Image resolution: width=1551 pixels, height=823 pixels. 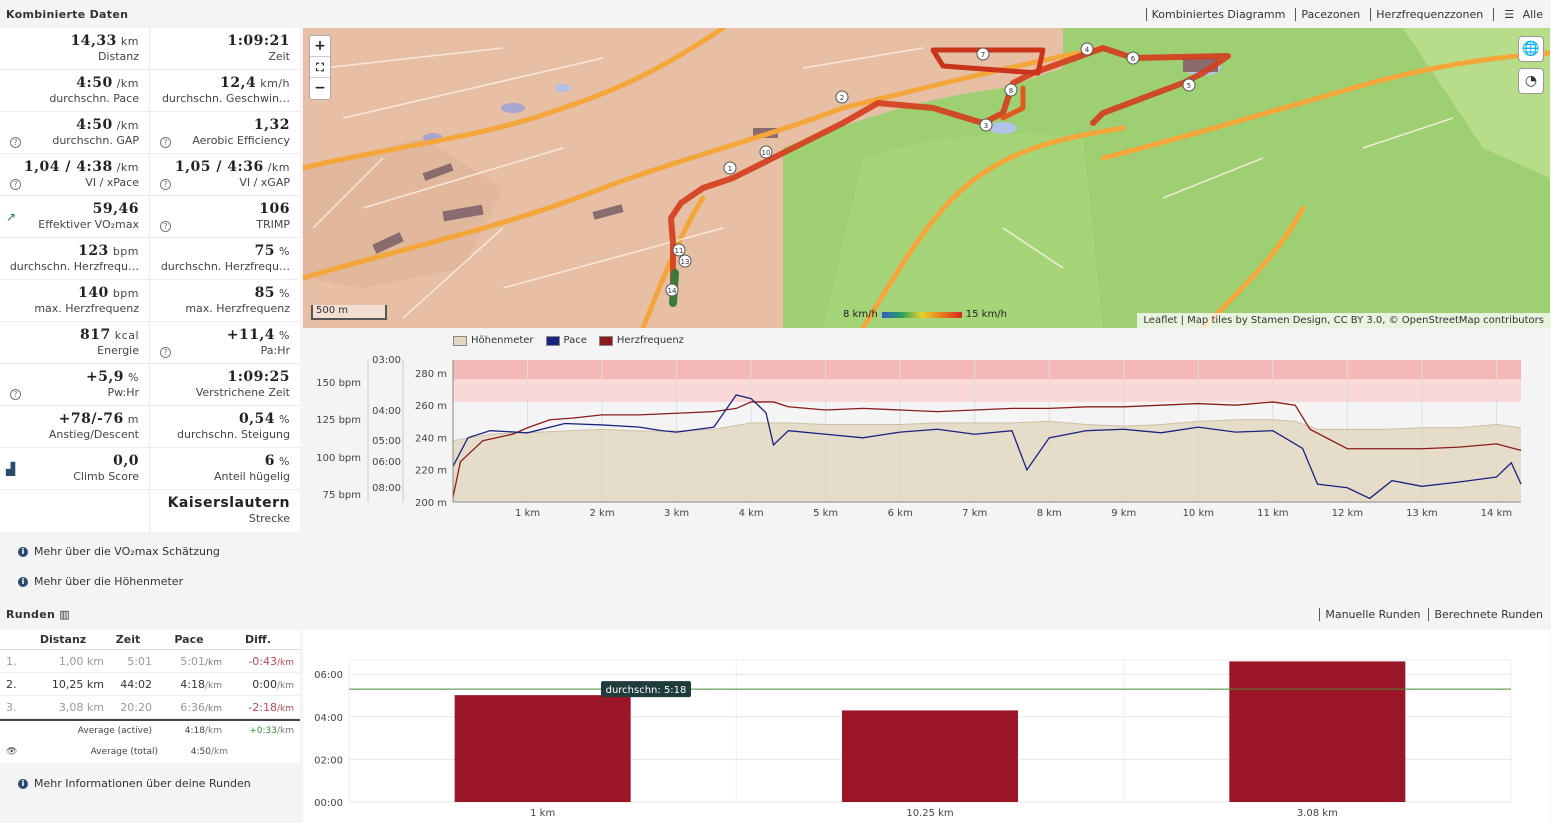 I want to click on elevation-info-link: i Mehr über die Höhenmeter, so click(x=100, y=581).